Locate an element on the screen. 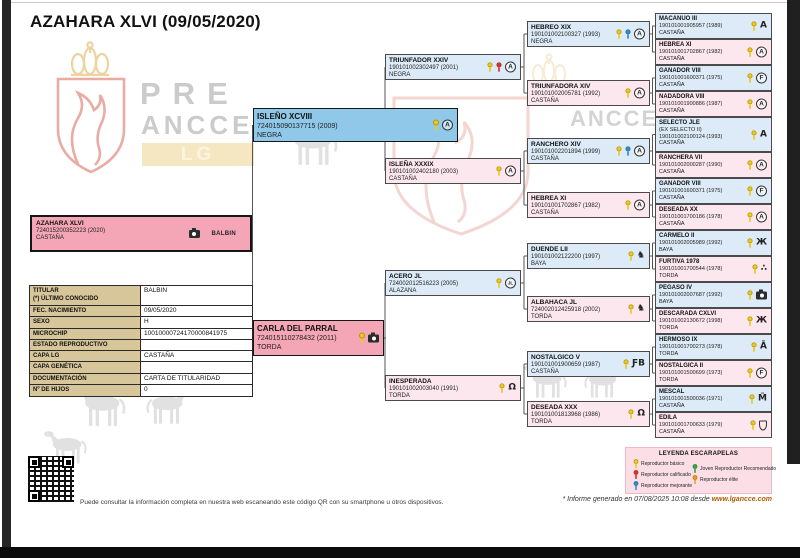  horse-name: PEGASO IV is located at coordinates (676, 288).